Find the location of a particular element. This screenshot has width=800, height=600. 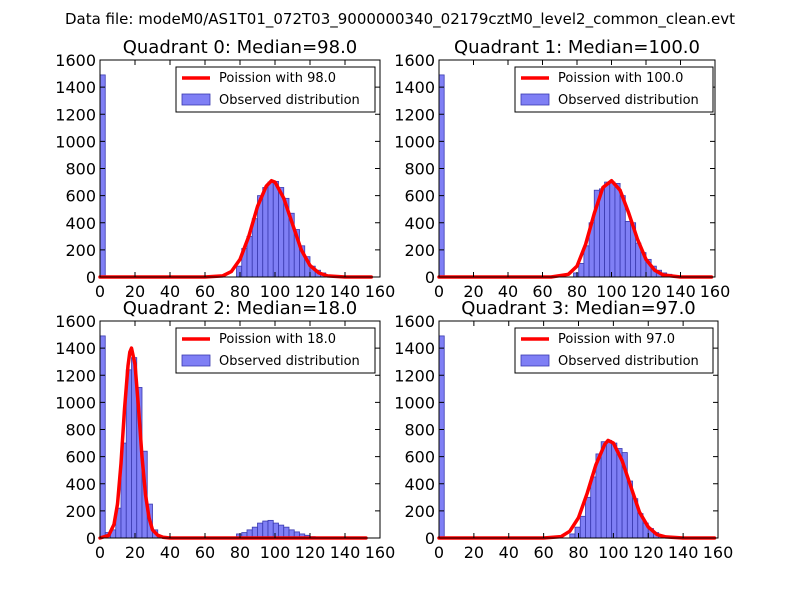

quadrant-1-bars is located at coordinates (555, 176).